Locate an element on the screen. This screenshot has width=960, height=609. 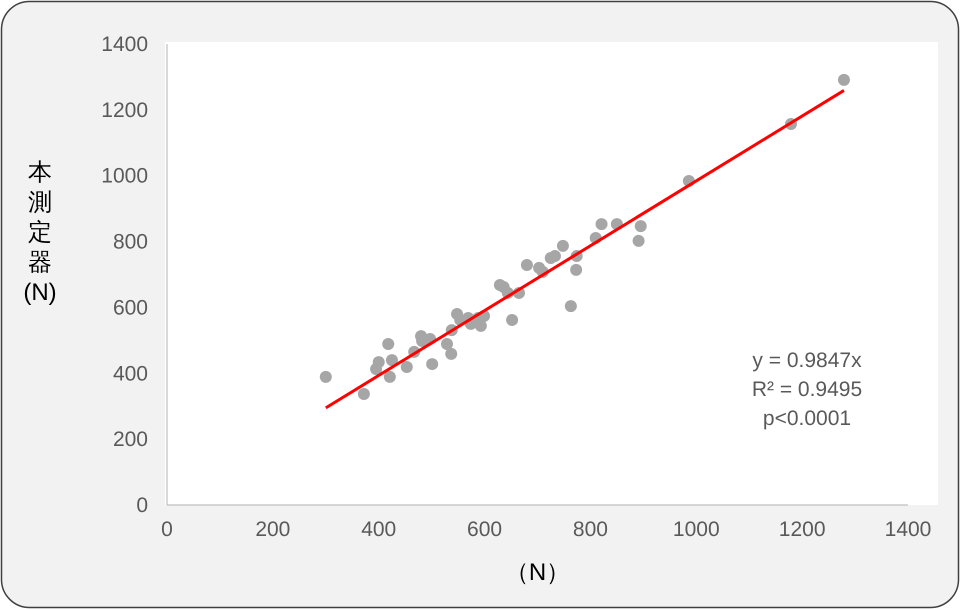
y-tick-label: 600 is located at coordinates (130, 308).